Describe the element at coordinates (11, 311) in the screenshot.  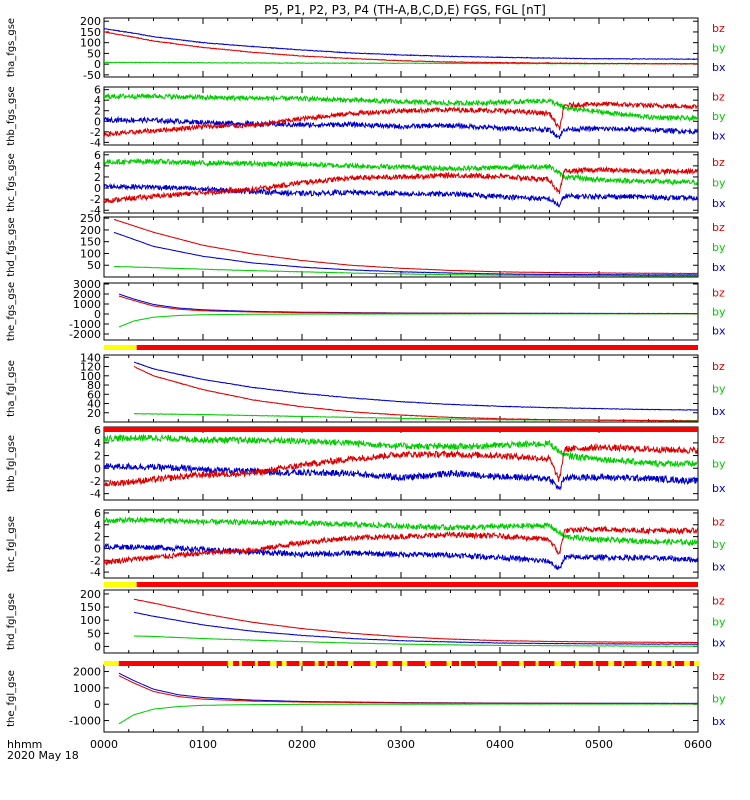
I see `y-axis-label: the_fgs_gse` at that location.